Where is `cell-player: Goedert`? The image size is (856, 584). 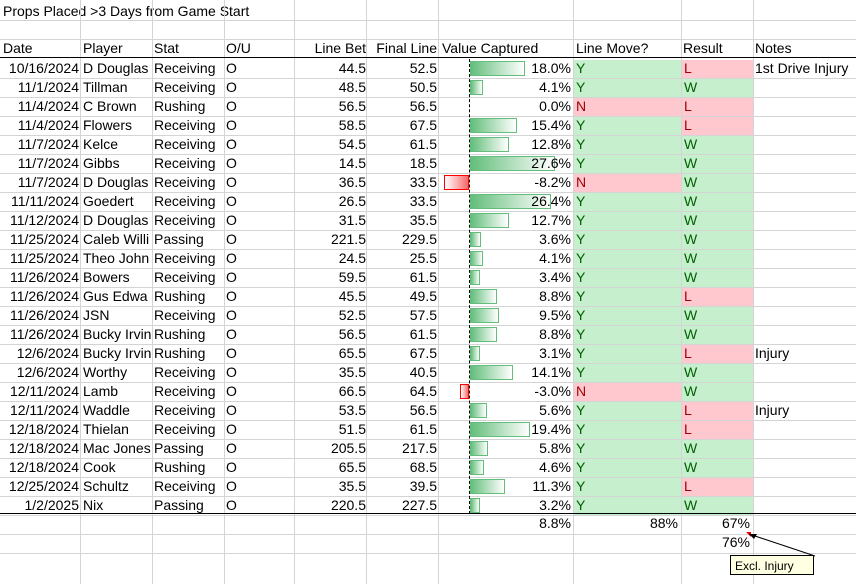
cell-player: Goedert is located at coordinates (108, 201).